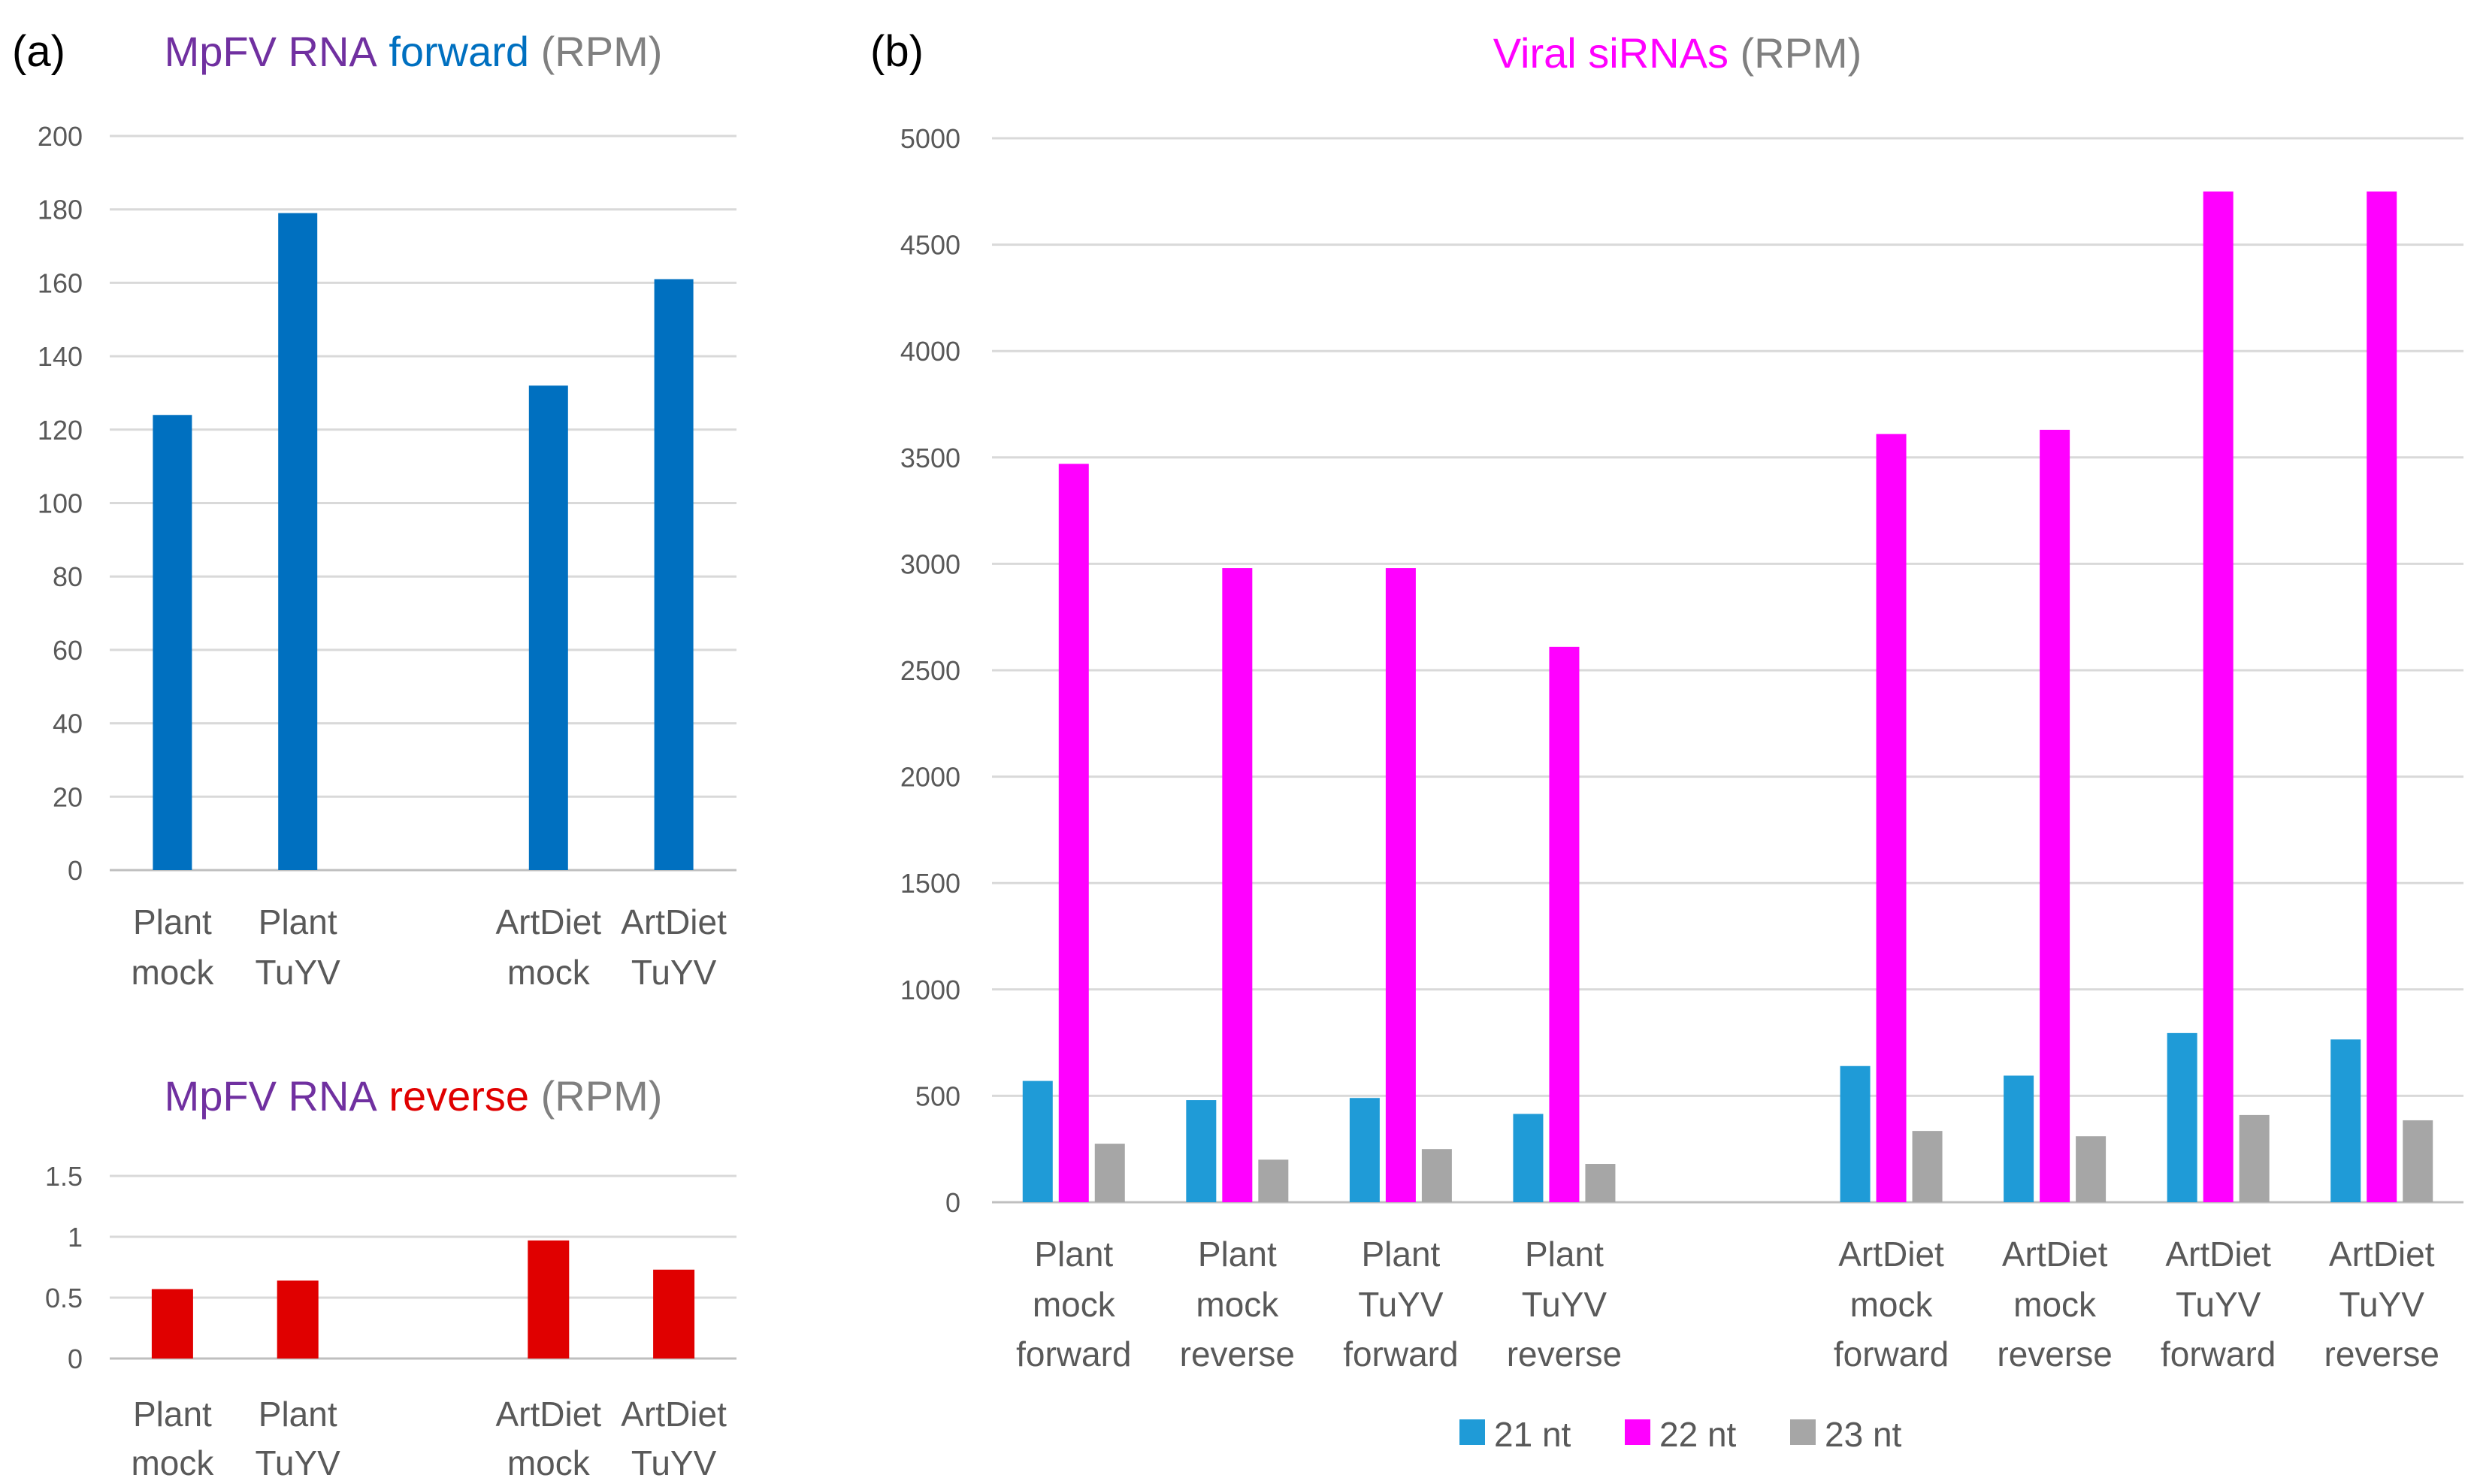 The image size is (2471, 1484). I want to click on reverse-y-tick-label: 0.5, so click(64, 1298).